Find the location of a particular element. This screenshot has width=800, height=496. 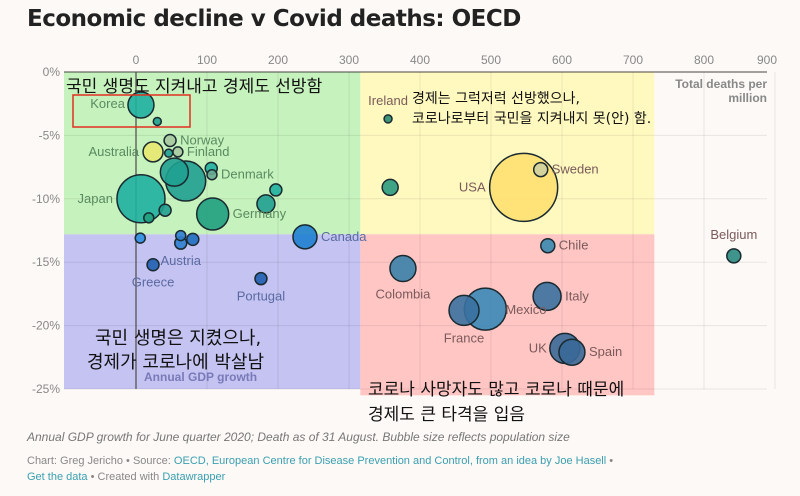

get-data-link: Get the data is located at coordinates (57, 477).